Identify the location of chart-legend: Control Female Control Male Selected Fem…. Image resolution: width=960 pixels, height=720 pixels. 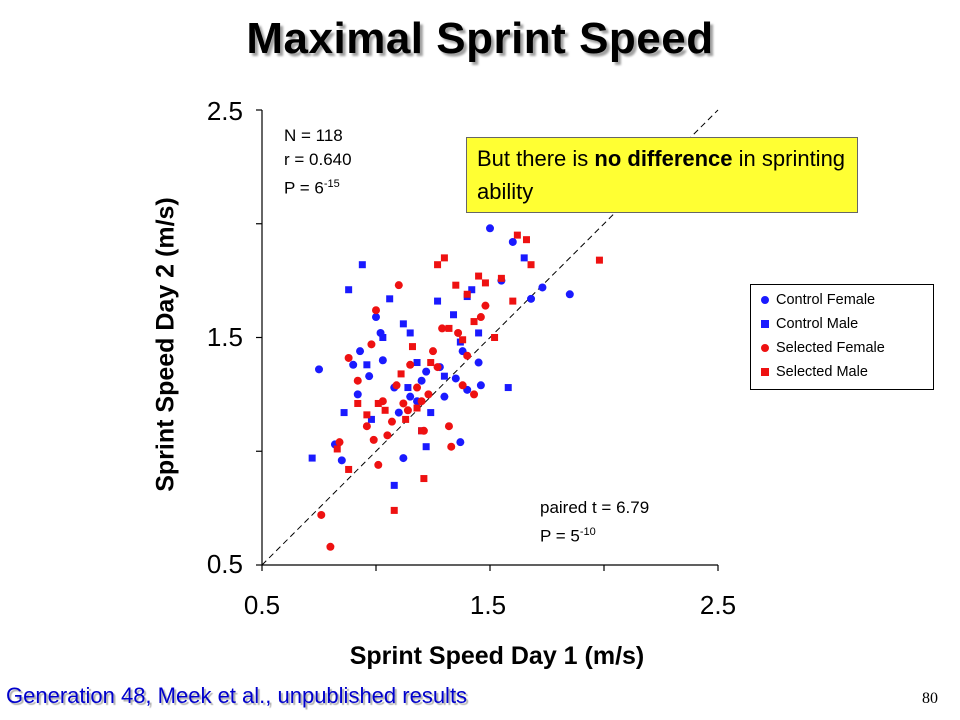
(842, 337).